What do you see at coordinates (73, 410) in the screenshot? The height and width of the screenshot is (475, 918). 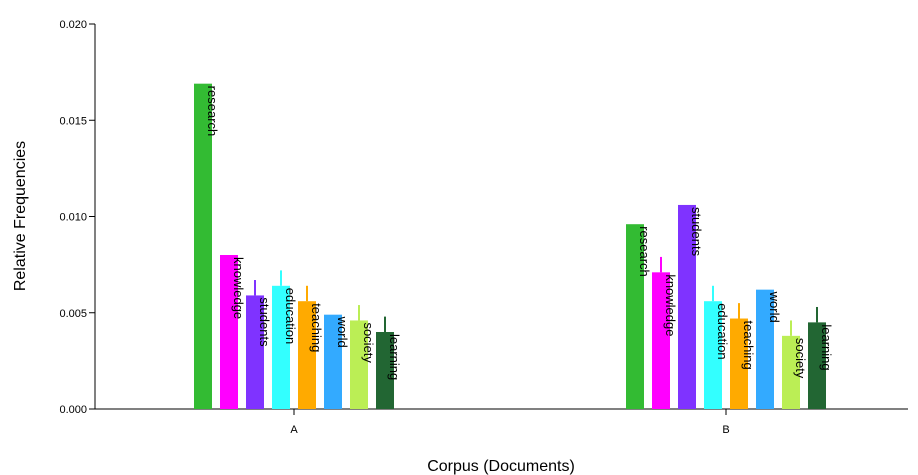 I see `y-tick-label: 0.000` at bounding box center [73, 410].